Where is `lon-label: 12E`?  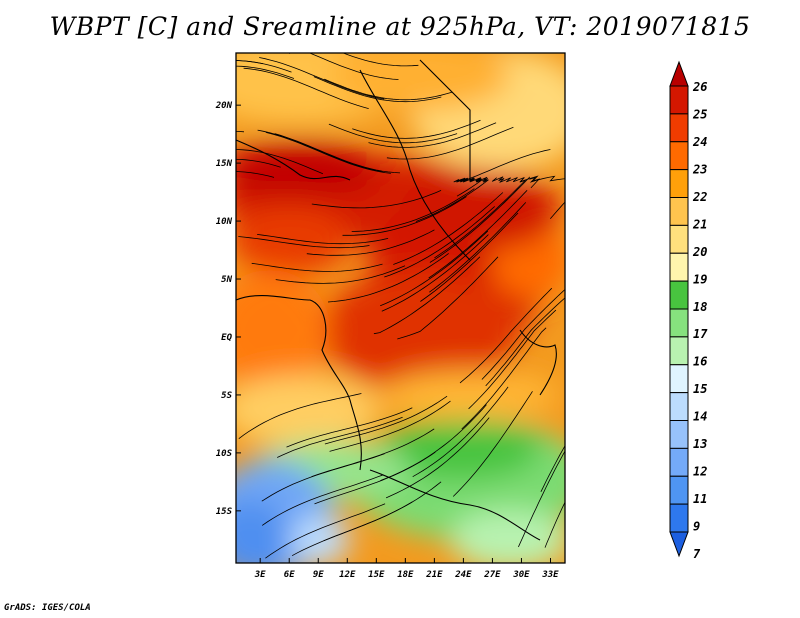 lon-label: 12E is located at coordinates (347, 575).